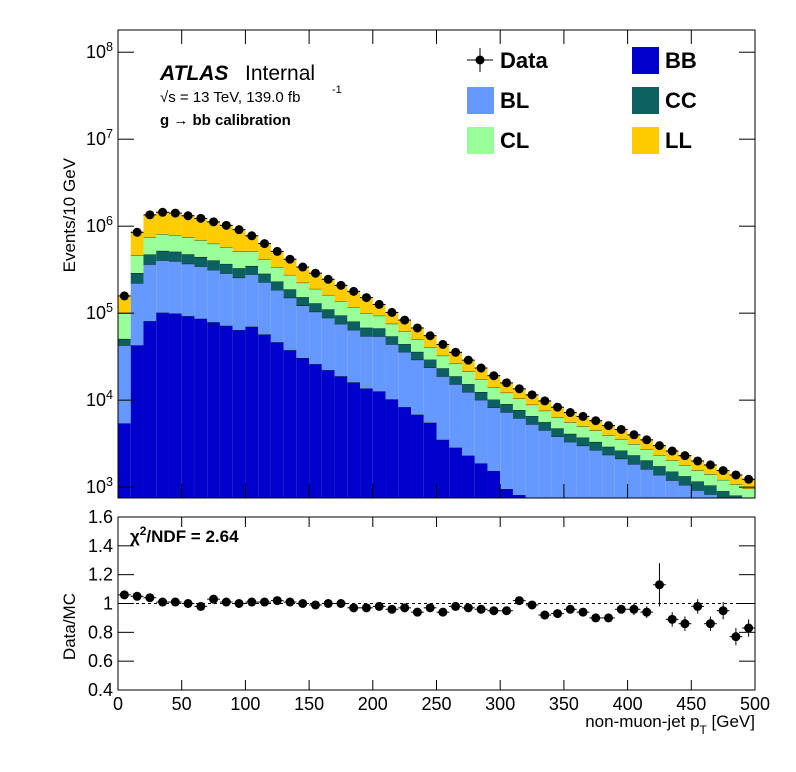 Image resolution: width=796 pixels, height=772 pixels. Describe the element at coordinates (480, 60) in the screenshot. I see `legend-marker` at that location.